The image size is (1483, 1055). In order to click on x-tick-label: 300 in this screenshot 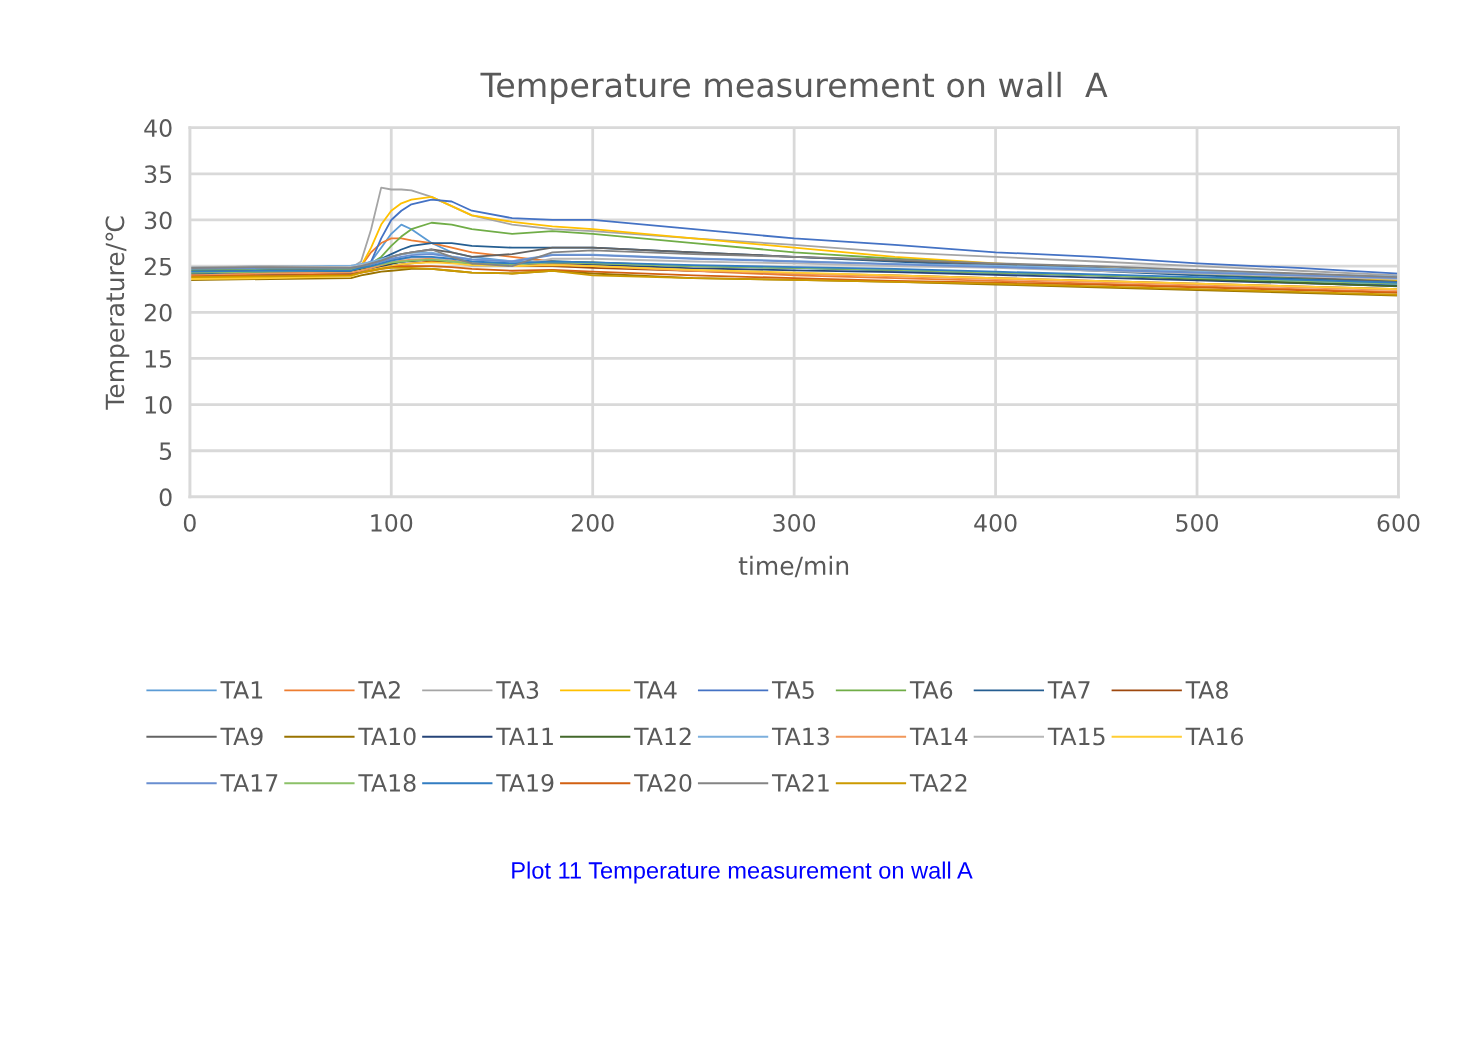, I will do `click(794, 522)`.